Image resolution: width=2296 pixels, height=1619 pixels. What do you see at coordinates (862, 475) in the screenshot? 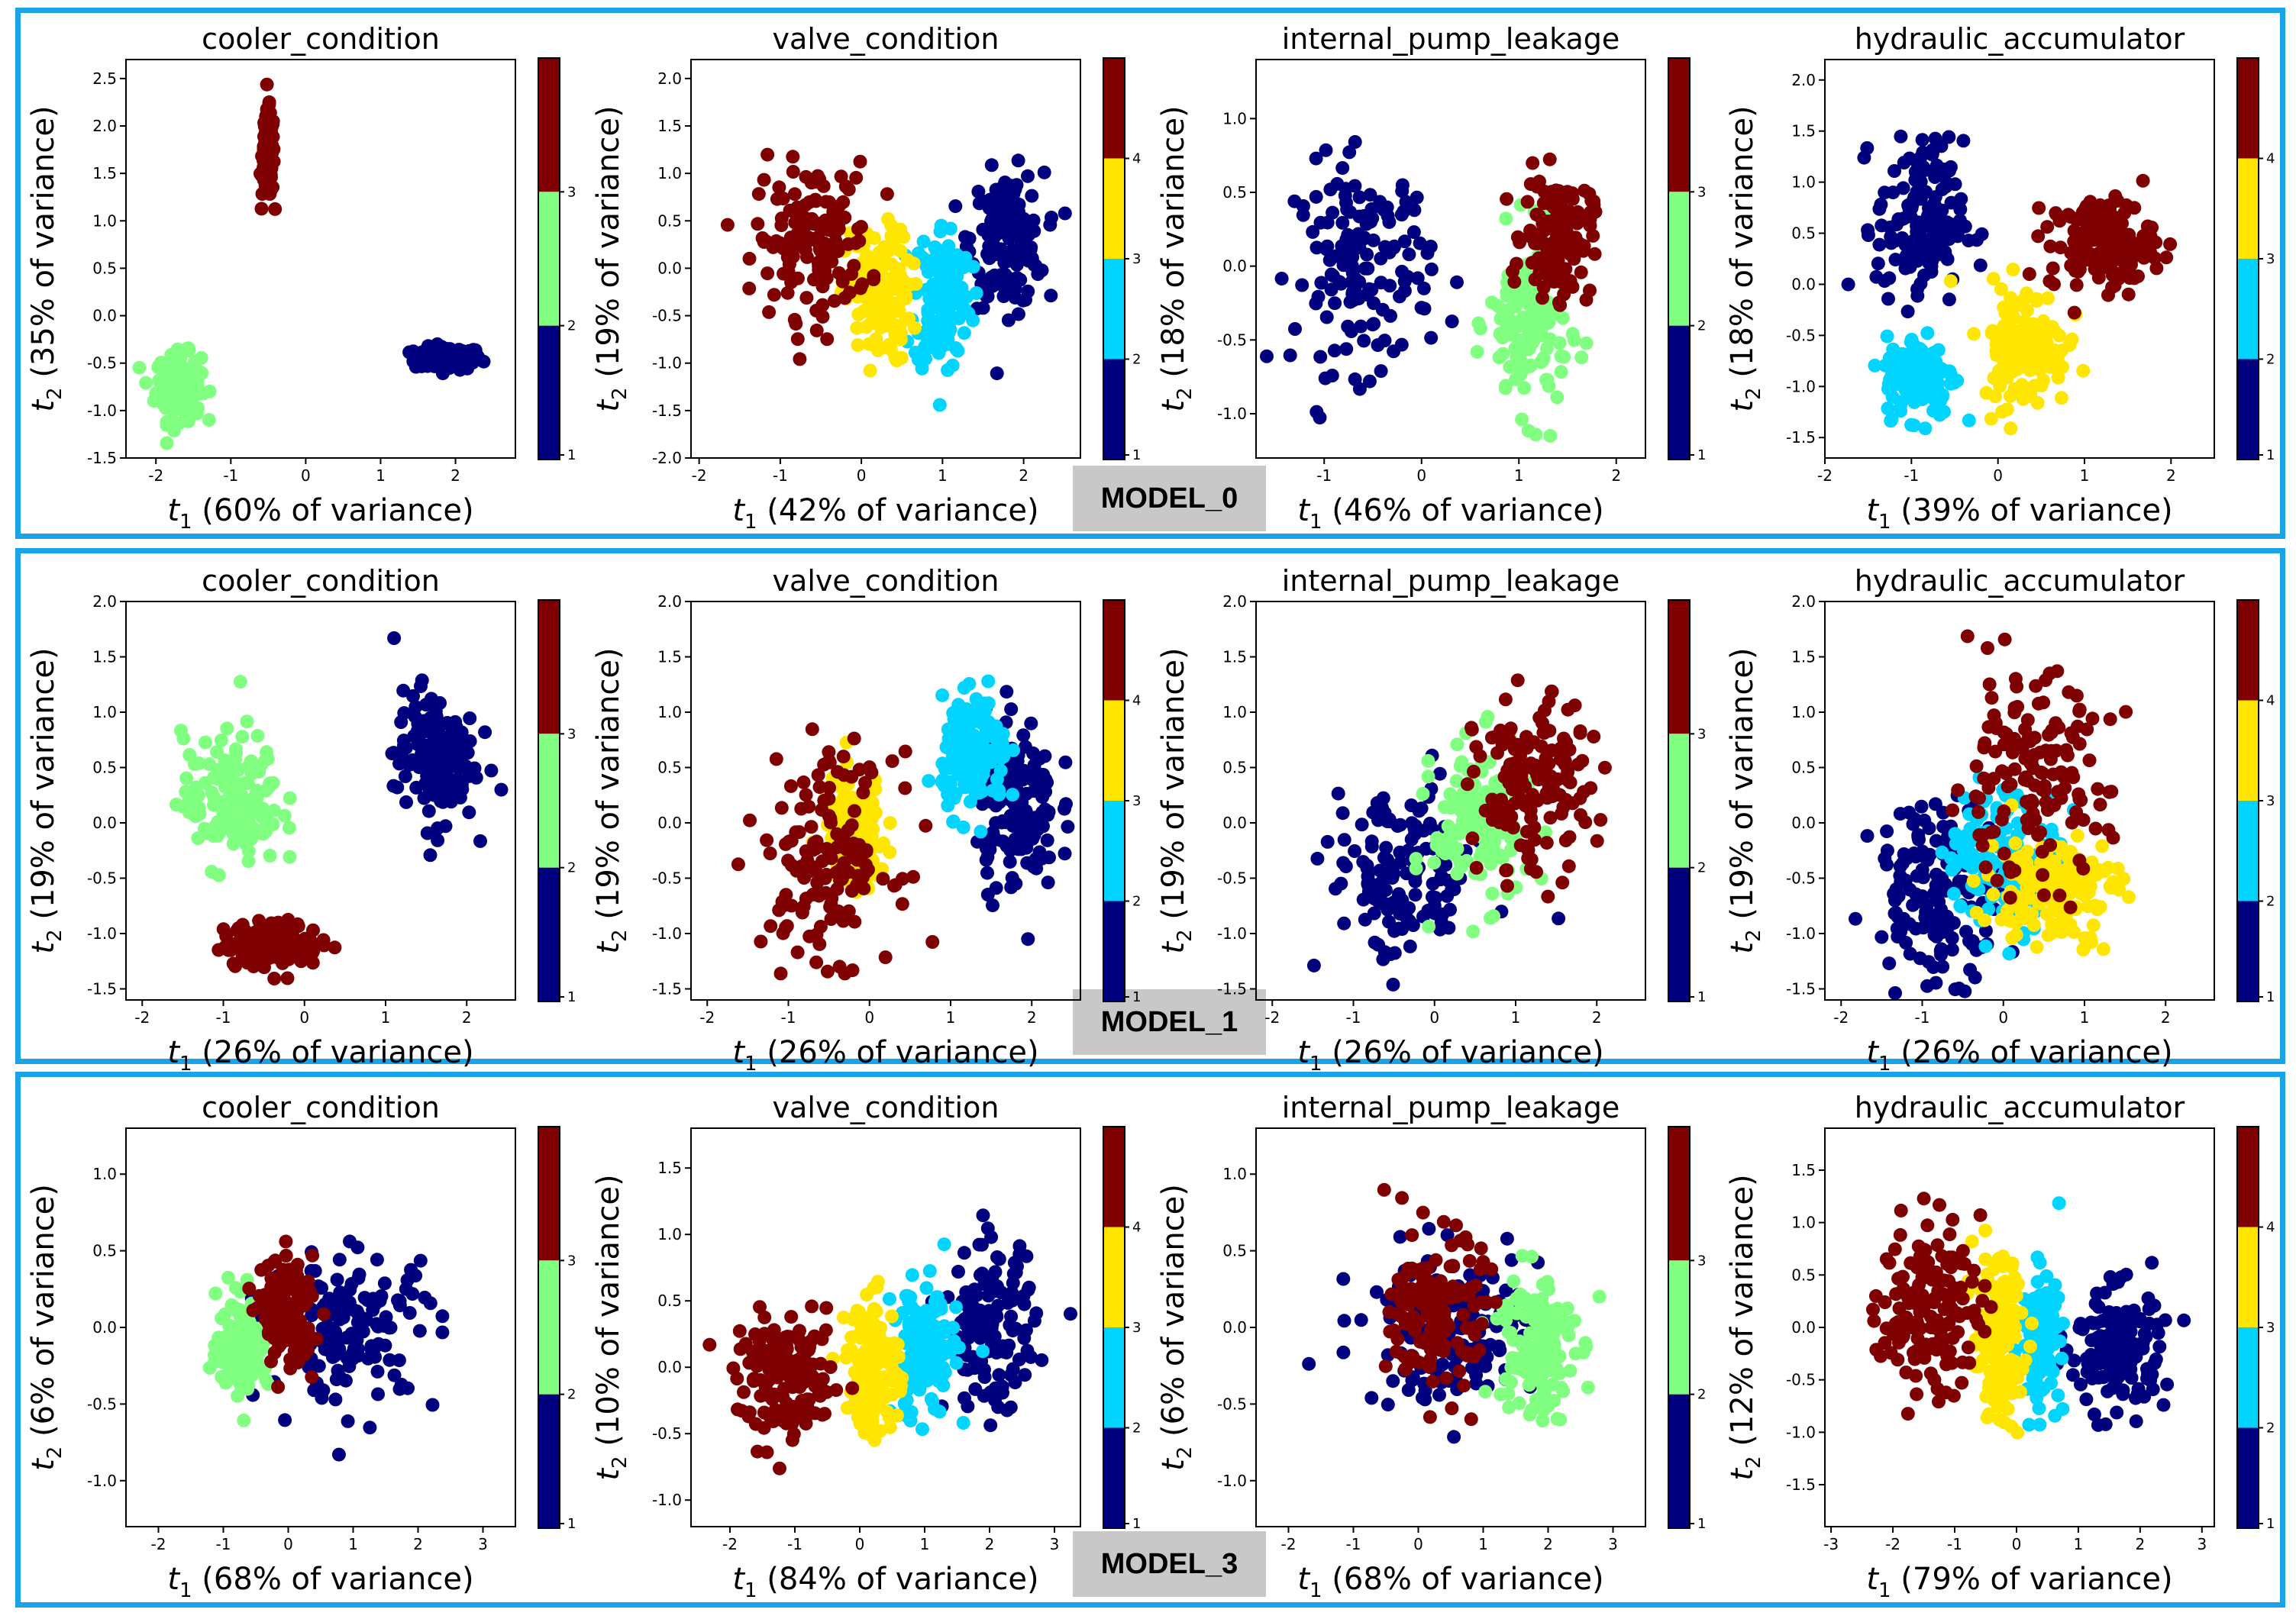
I see `x-tick-label: 0` at bounding box center [862, 475].